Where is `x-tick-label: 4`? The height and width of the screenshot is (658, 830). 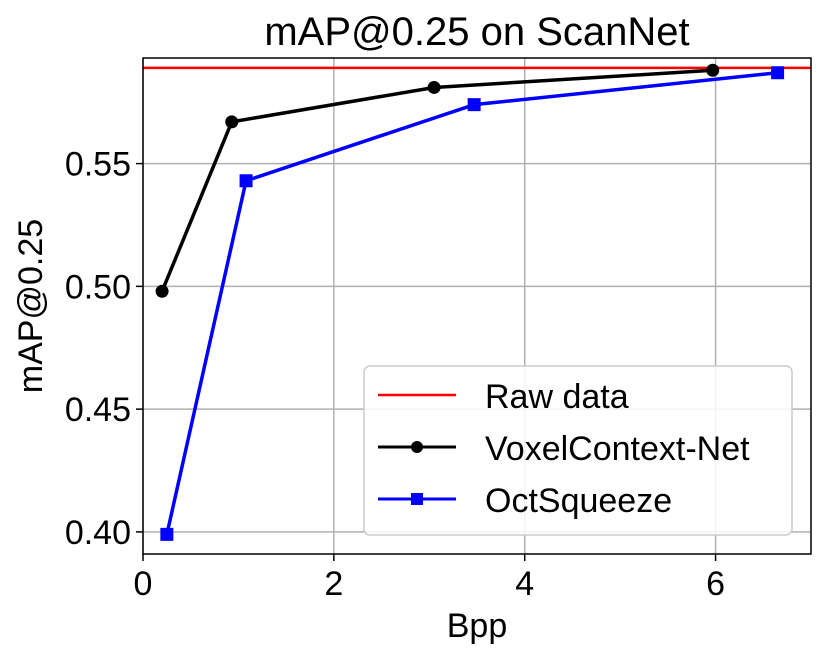 x-tick-label: 4 is located at coordinates (524, 584).